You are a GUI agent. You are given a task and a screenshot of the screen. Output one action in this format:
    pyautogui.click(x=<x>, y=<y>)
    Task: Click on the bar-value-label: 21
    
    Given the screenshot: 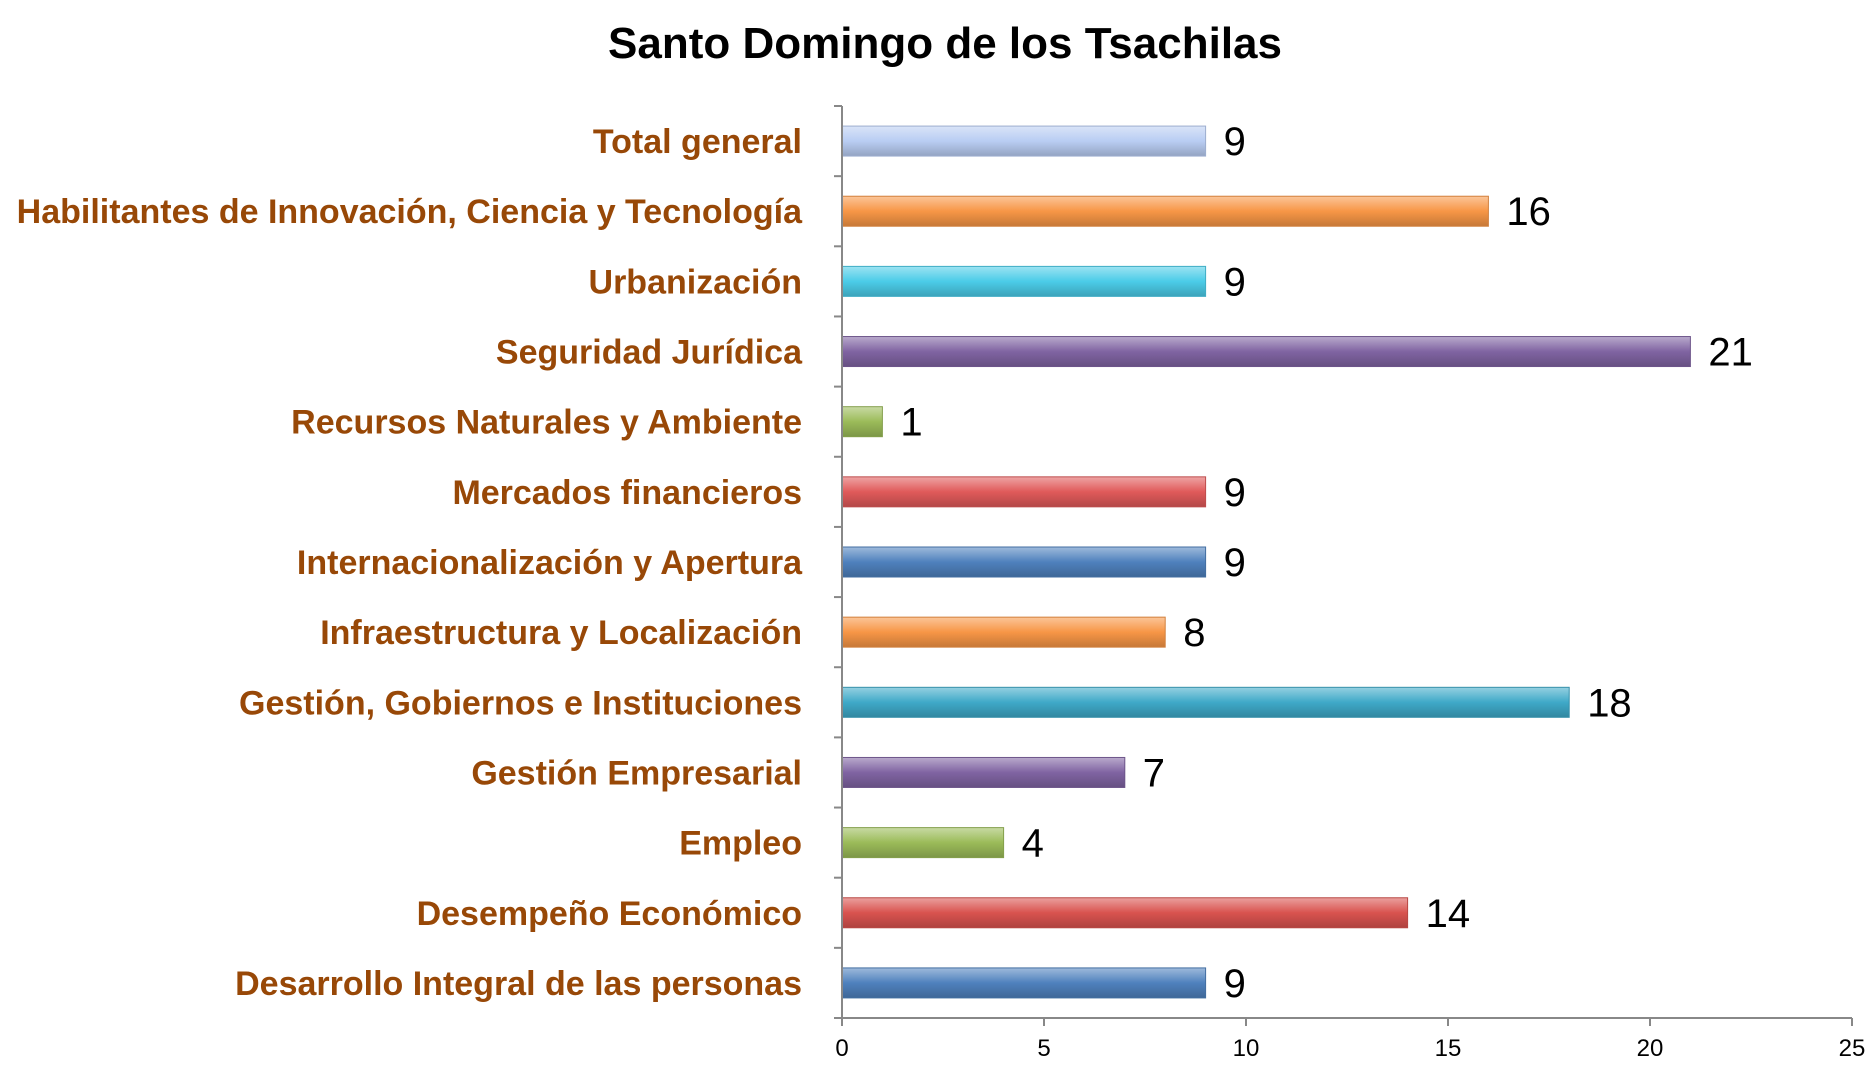 What is the action you would take?
    pyautogui.click(x=1730, y=353)
    